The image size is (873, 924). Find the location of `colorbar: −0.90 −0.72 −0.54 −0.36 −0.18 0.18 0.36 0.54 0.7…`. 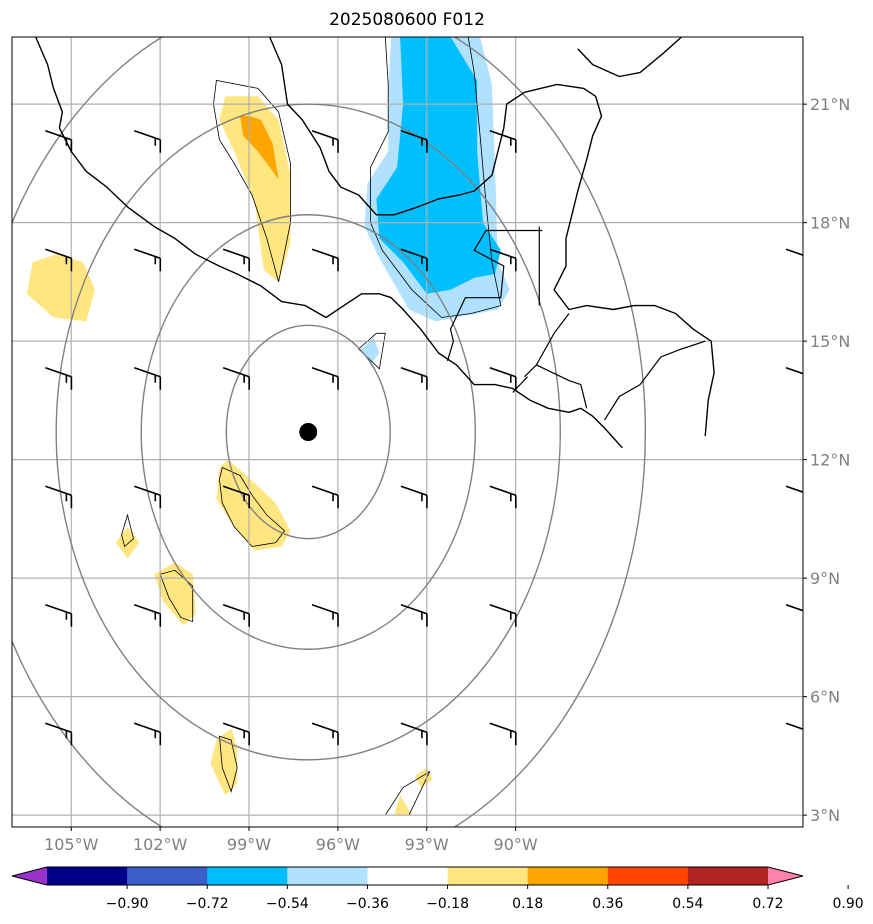

colorbar: −0.90 −0.72 −0.54 −0.36 −0.18 0.18 0.36 0.54 0.7… is located at coordinates (437, 889).